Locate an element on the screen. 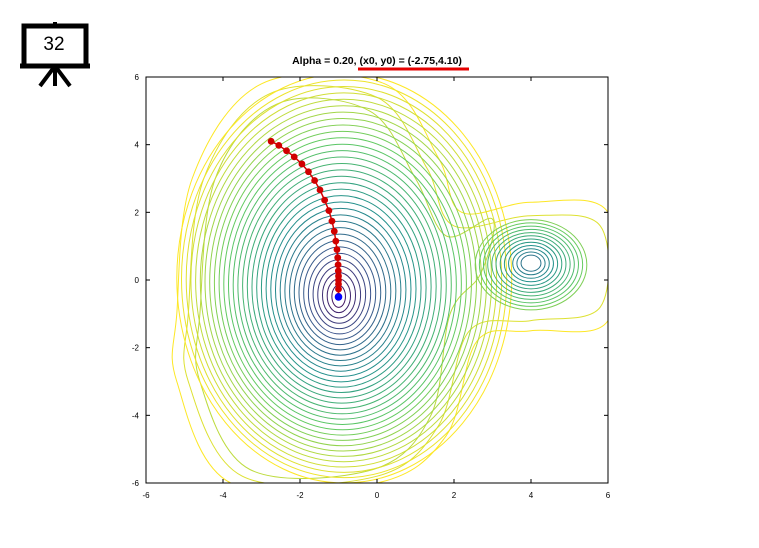 This screenshot has width=759, height=548. chart-title-prefix: Alpha = 0.20, is located at coordinates (325, 61).